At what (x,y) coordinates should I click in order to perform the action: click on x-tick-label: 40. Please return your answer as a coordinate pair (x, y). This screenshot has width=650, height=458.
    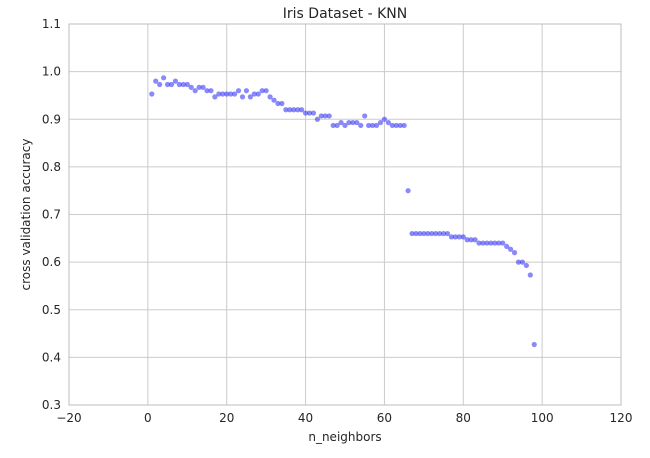
    Looking at the image, I should click on (305, 418).